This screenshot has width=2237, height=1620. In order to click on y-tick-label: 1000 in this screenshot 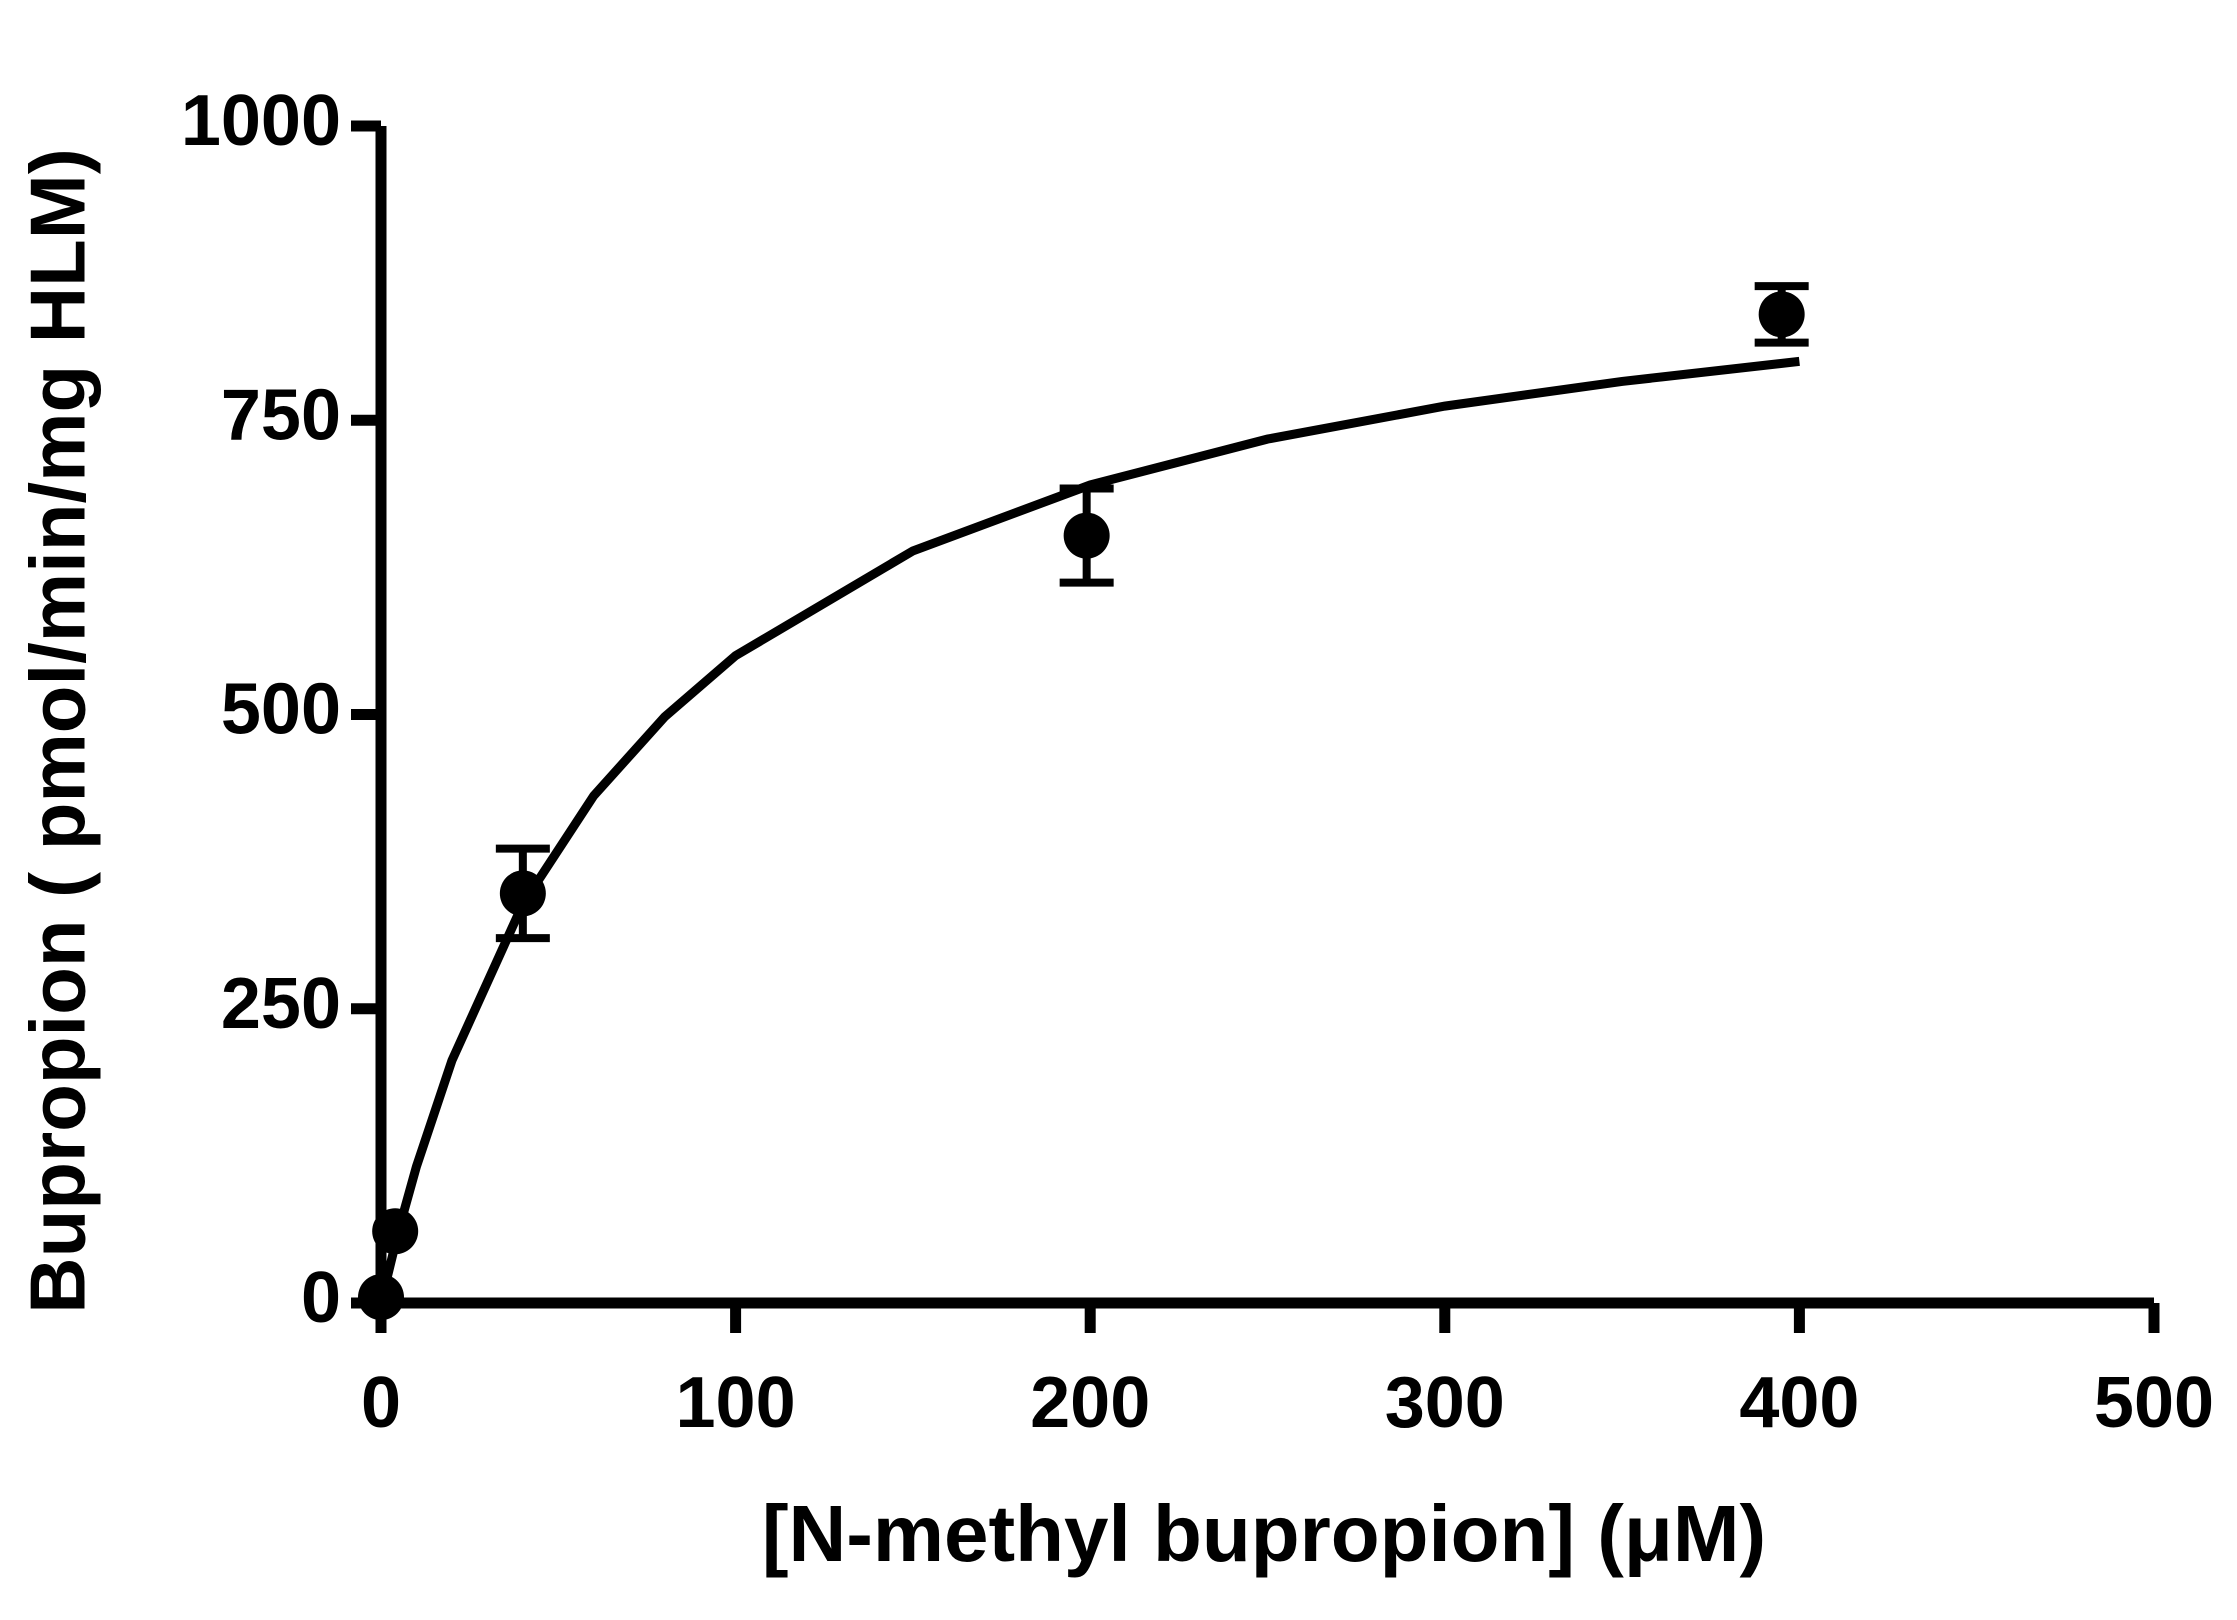, I will do `click(261, 121)`.